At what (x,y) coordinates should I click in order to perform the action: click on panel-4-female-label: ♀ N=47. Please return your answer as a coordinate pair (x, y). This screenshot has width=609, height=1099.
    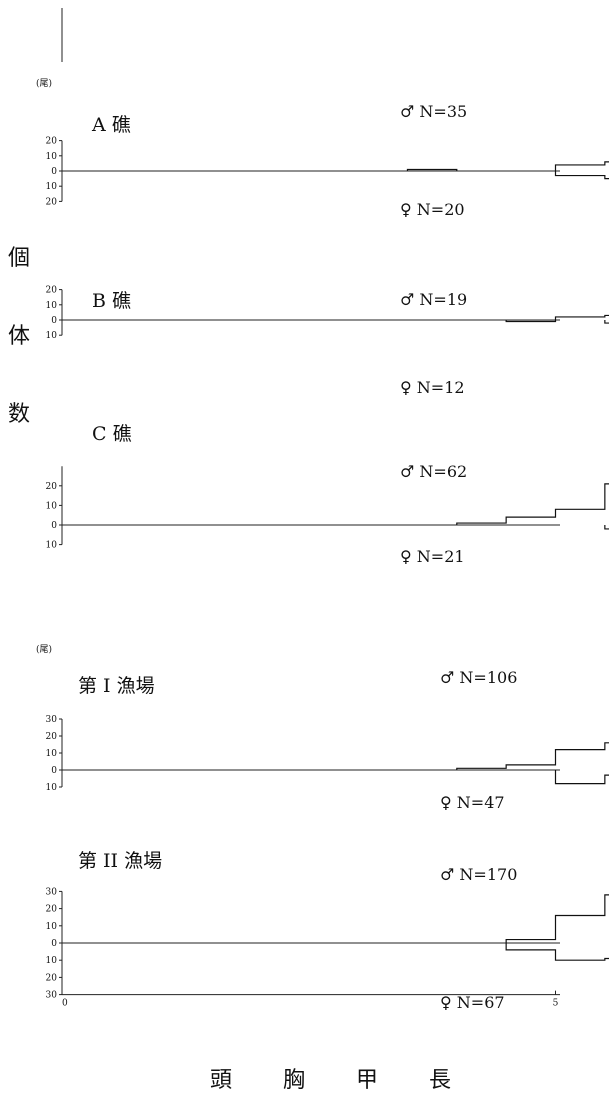
    Looking at the image, I should click on (472, 802).